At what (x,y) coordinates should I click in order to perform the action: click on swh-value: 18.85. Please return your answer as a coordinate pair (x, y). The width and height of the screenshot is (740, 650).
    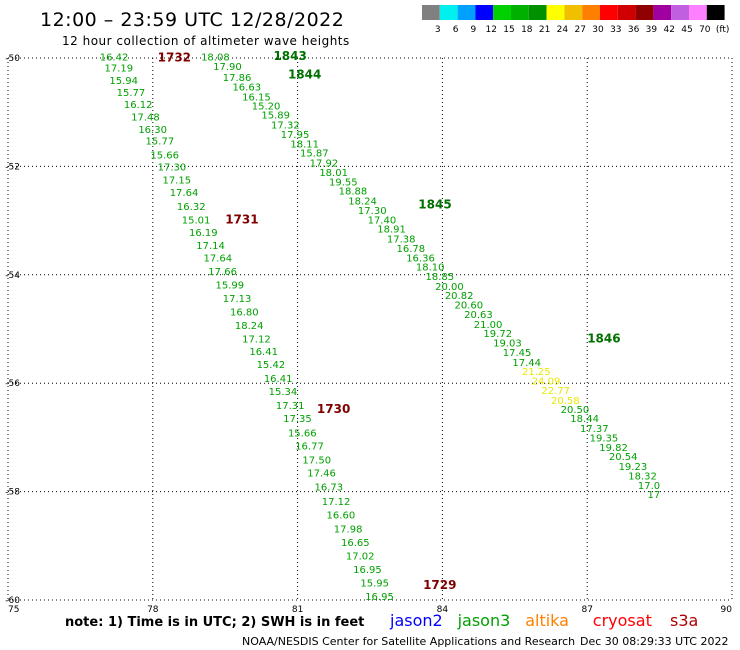
    Looking at the image, I should click on (440, 277).